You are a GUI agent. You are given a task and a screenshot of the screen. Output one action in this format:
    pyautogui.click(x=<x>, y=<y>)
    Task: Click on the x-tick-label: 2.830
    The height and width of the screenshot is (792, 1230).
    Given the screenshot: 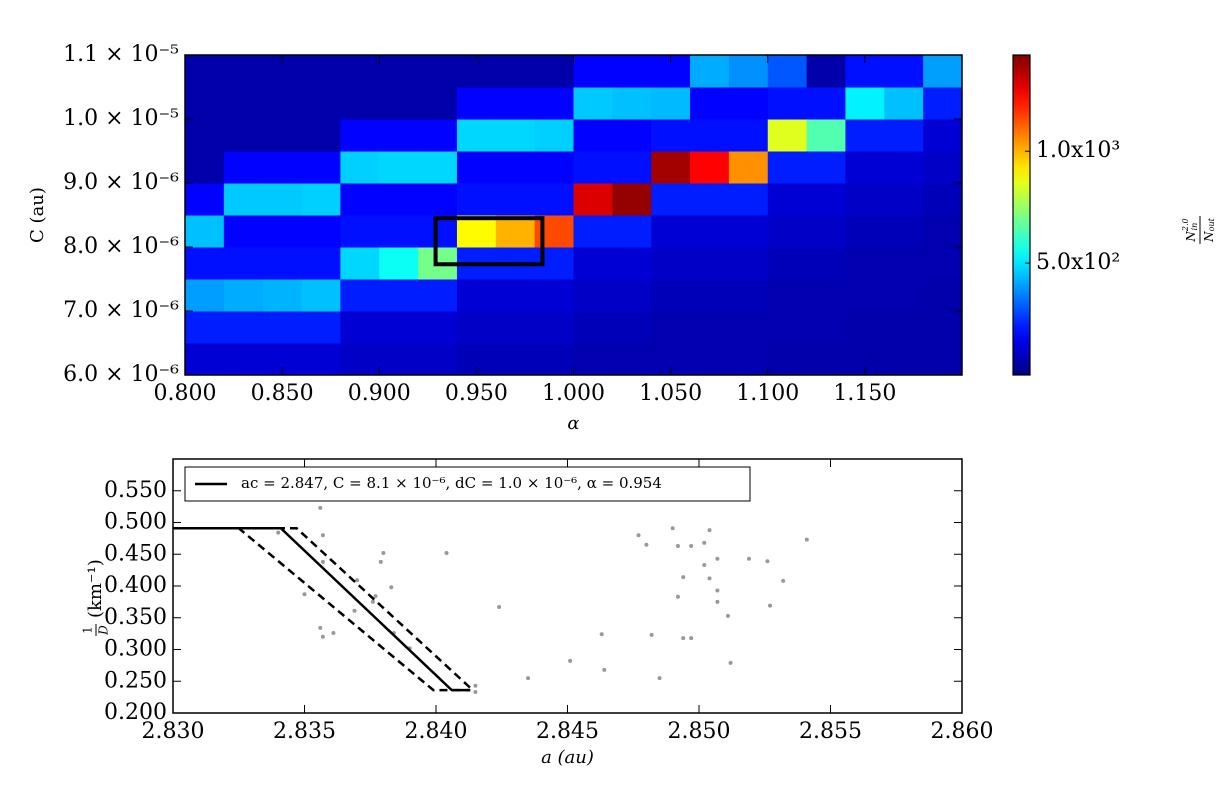 What is the action you would take?
    pyautogui.click(x=173, y=731)
    